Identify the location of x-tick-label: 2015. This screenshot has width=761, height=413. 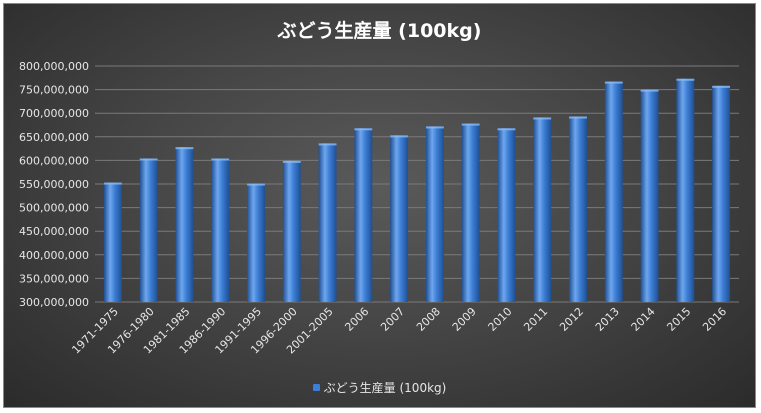
(678, 319).